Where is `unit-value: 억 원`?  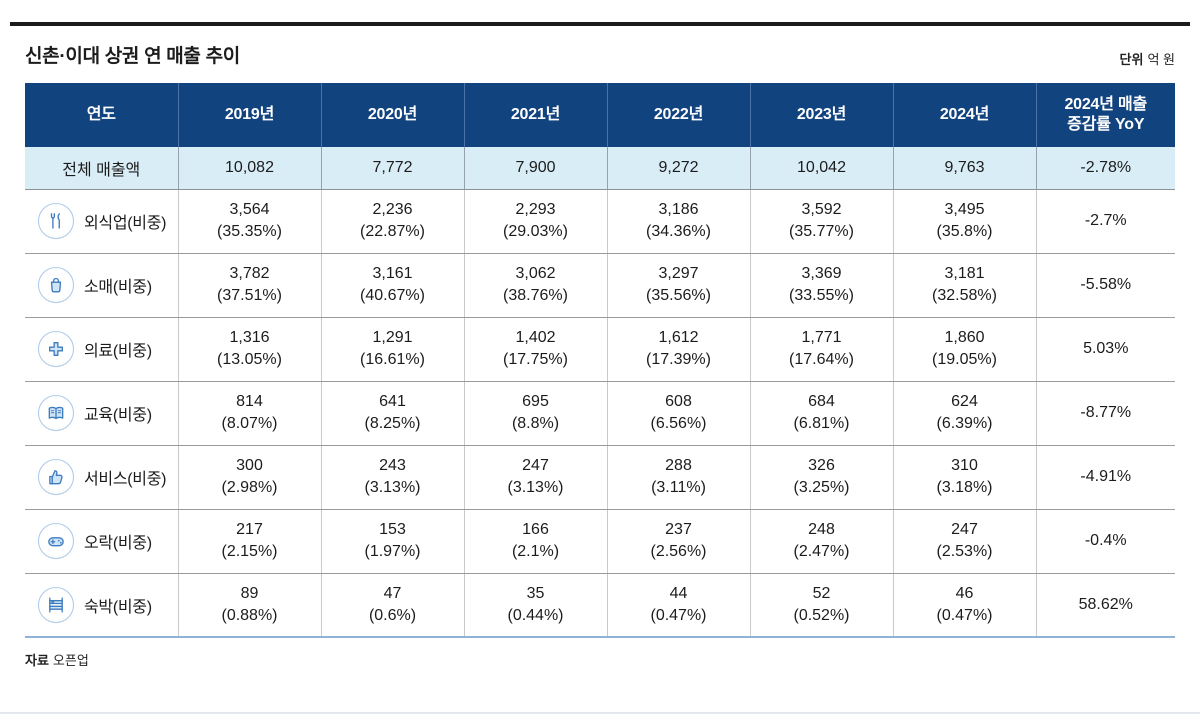 unit-value: 억 원 is located at coordinates (1161, 59).